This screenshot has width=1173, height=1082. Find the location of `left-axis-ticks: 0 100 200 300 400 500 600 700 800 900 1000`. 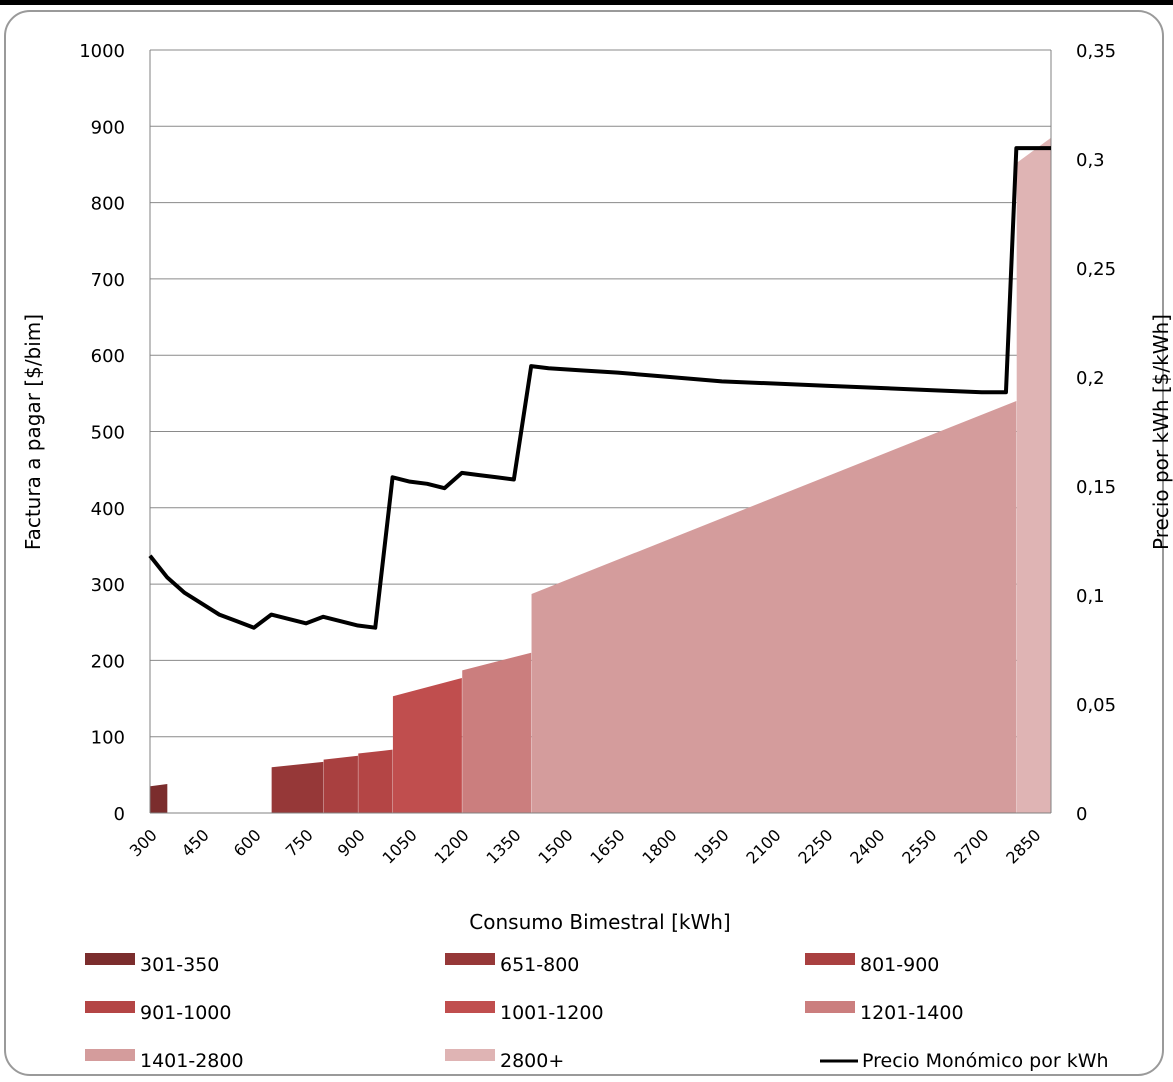

left-axis-ticks: 0 100 200 300 400 500 600 700 800 900 1000 is located at coordinates (102, 433).